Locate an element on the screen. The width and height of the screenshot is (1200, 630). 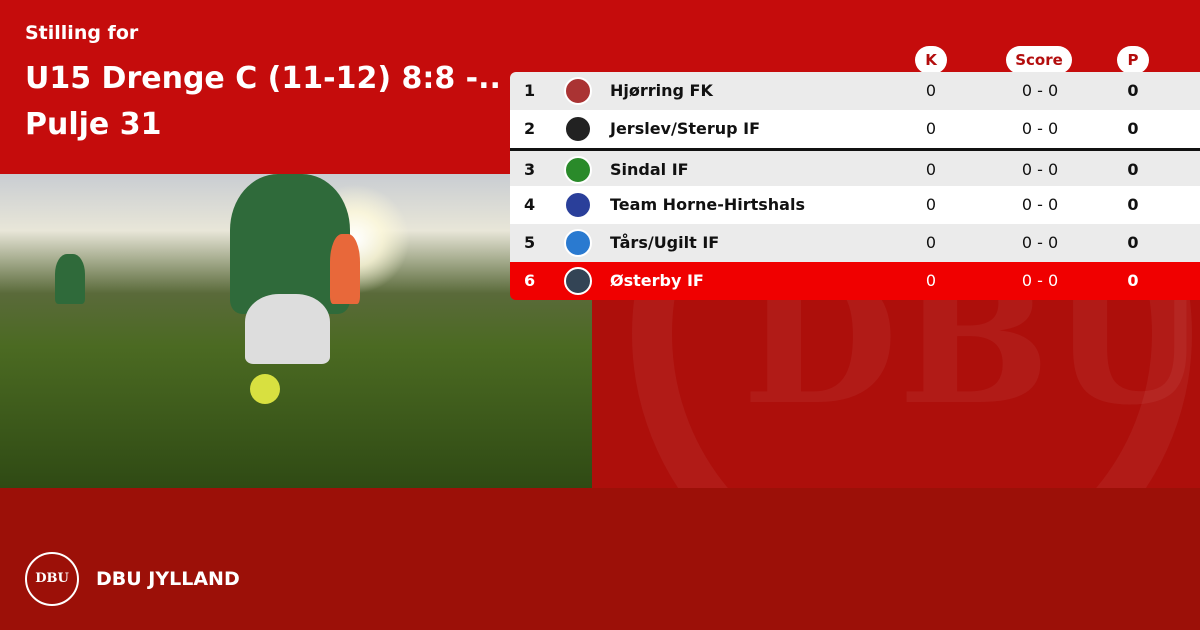
column-header-k: K is located at coordinates (931, 60).